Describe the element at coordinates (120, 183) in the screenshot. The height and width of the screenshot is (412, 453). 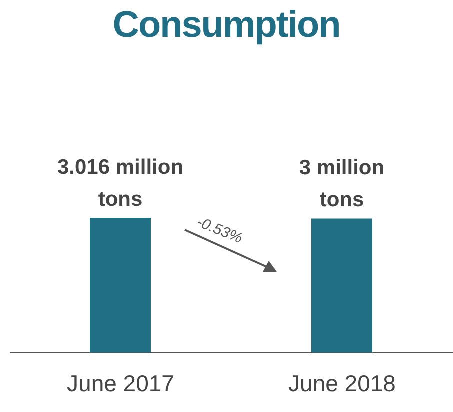
I see `data-label: 3.016 million tons` at that location.